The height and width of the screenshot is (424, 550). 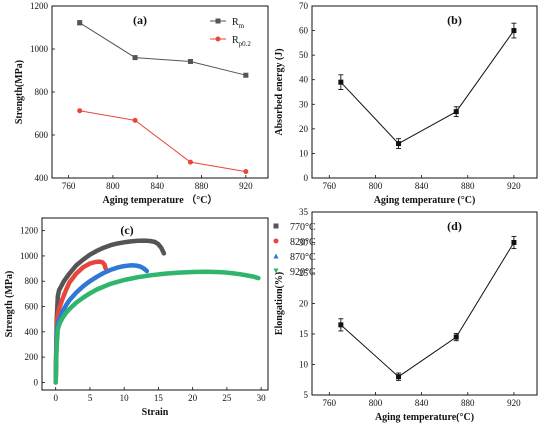 I want to click on y-tick-label: 10, so click(x=304, y=365).